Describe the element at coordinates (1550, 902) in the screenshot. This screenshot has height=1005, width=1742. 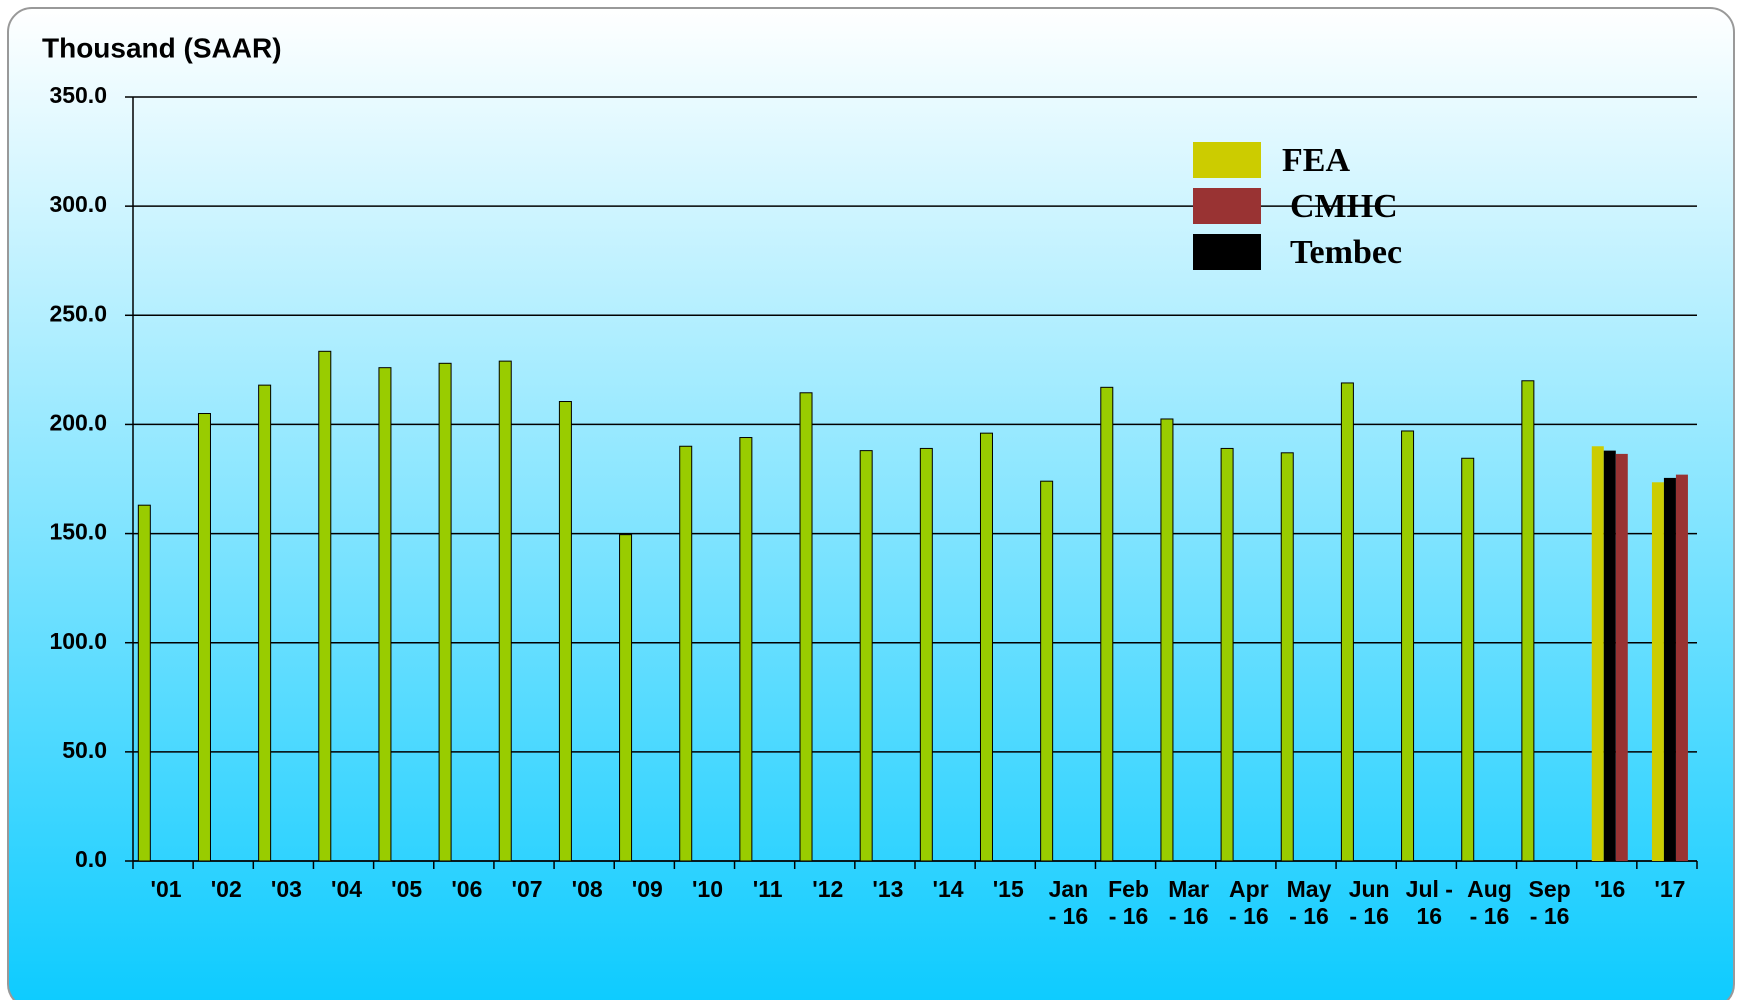
I see `x-tick-label: Sep - 16` at that location.